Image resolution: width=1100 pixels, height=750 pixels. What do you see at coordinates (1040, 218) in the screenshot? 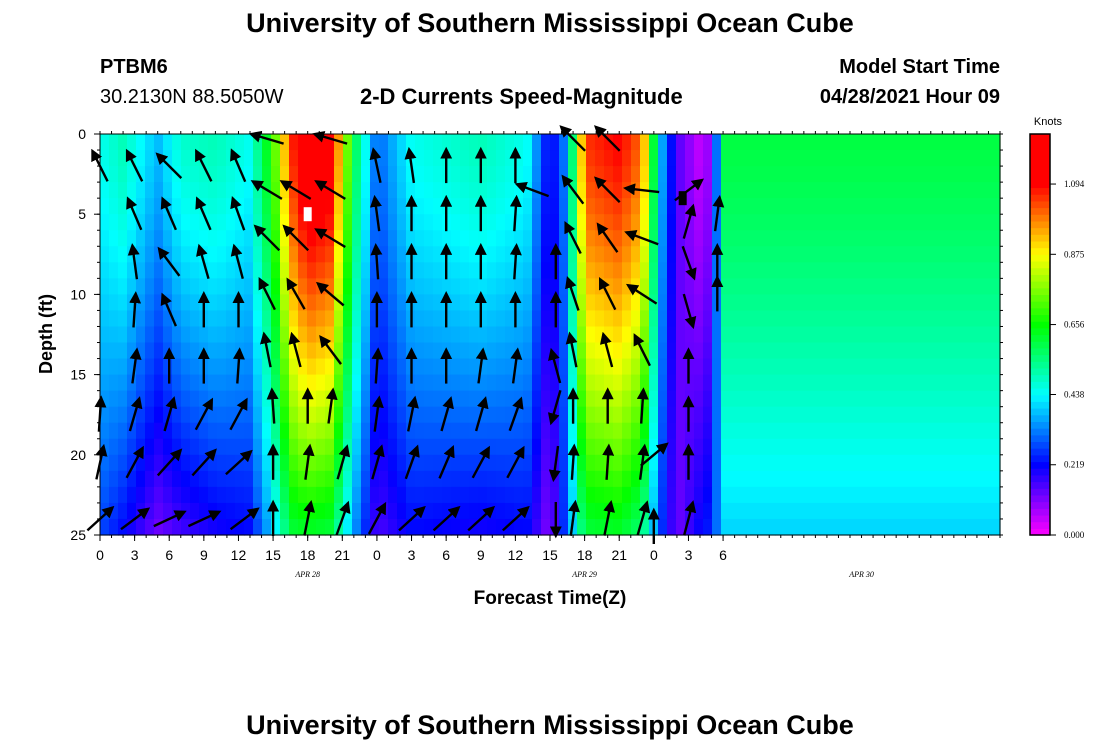
I see `colorbar-swatch` at bounding box center [1040, 218].